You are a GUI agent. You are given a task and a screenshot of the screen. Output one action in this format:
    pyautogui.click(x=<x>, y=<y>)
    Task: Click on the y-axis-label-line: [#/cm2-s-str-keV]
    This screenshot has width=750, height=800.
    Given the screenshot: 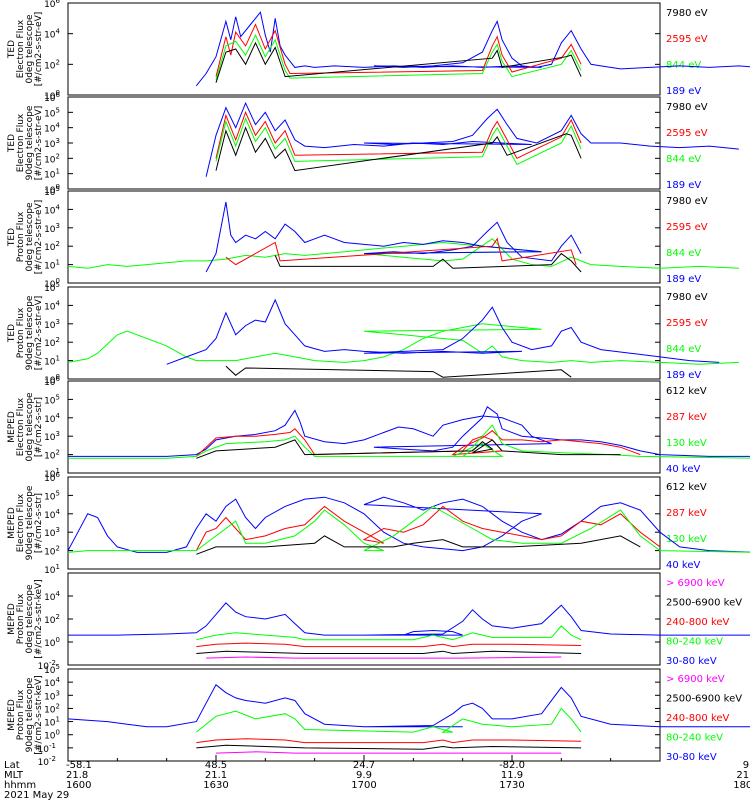 What is the action you would take?
    pyautogui.click(x=39, y=618)
    